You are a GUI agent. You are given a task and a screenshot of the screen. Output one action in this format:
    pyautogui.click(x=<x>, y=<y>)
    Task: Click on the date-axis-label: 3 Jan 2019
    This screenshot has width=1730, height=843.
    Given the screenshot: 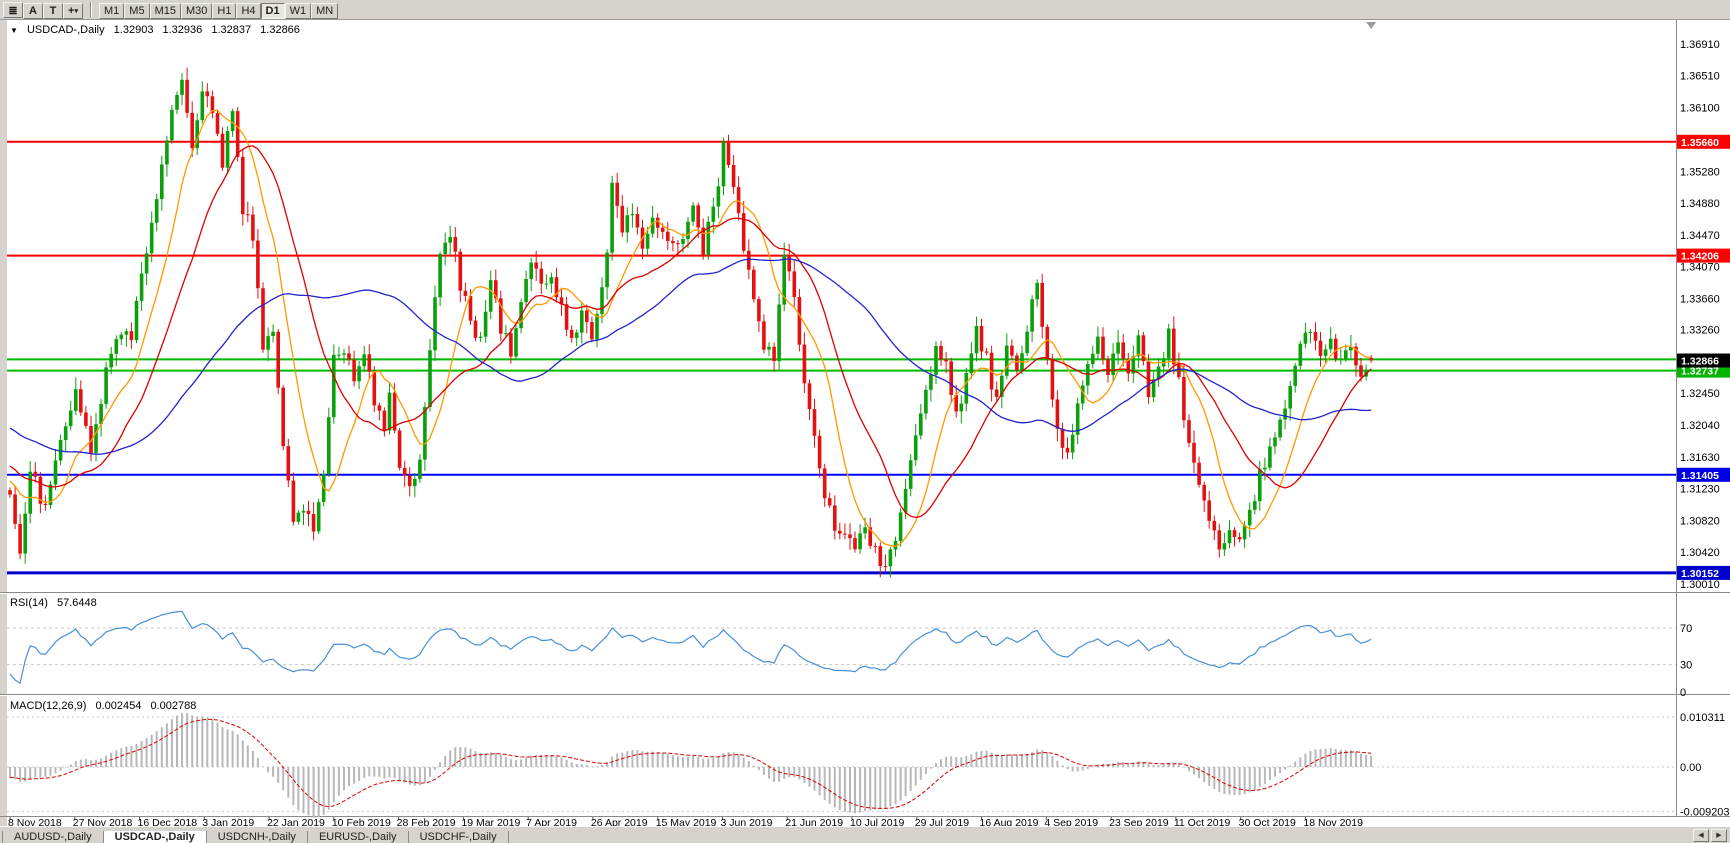 What is the action you would take?
    pyautogui.click(x=228, y=821)
    